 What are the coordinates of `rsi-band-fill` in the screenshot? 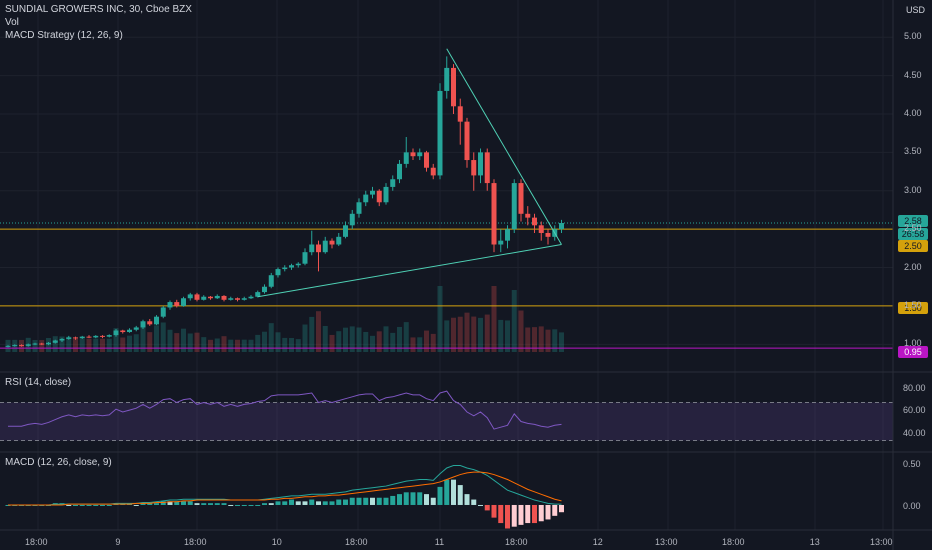 It's located at (446, 421).